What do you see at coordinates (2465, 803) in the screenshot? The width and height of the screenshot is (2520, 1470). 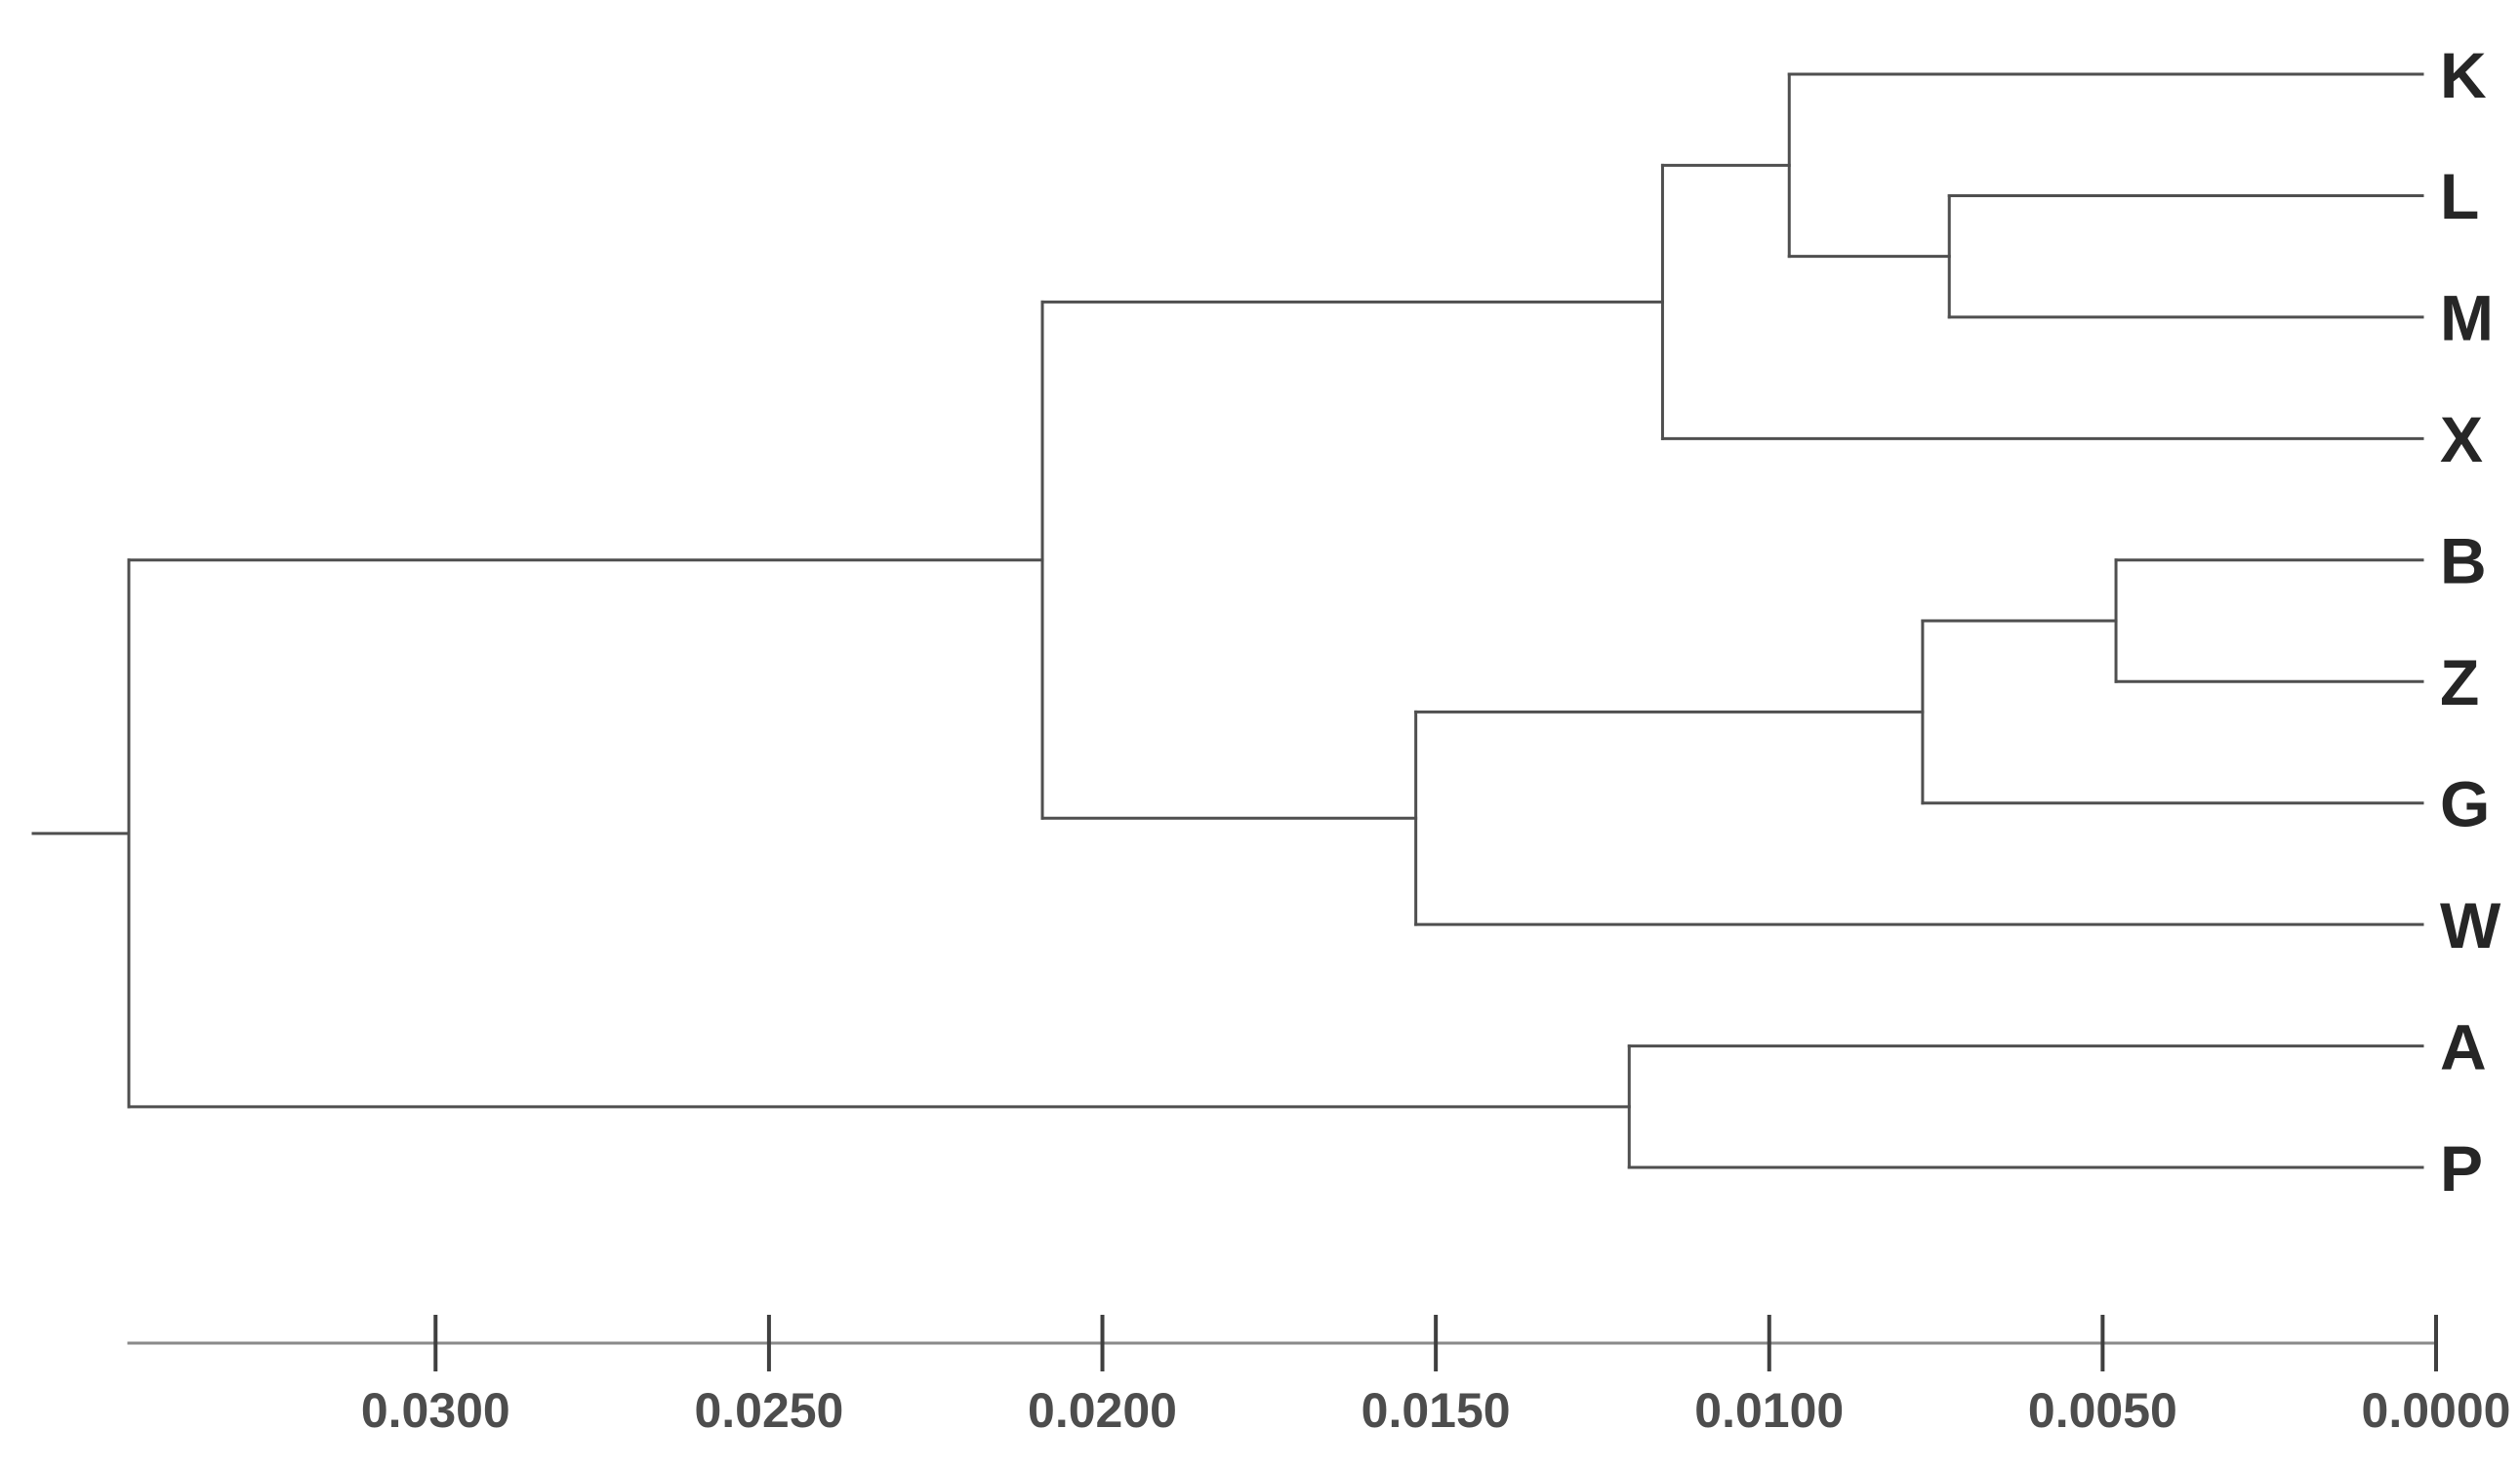 I see `leaf-label-G: G` at bounding box center [2465, 803].